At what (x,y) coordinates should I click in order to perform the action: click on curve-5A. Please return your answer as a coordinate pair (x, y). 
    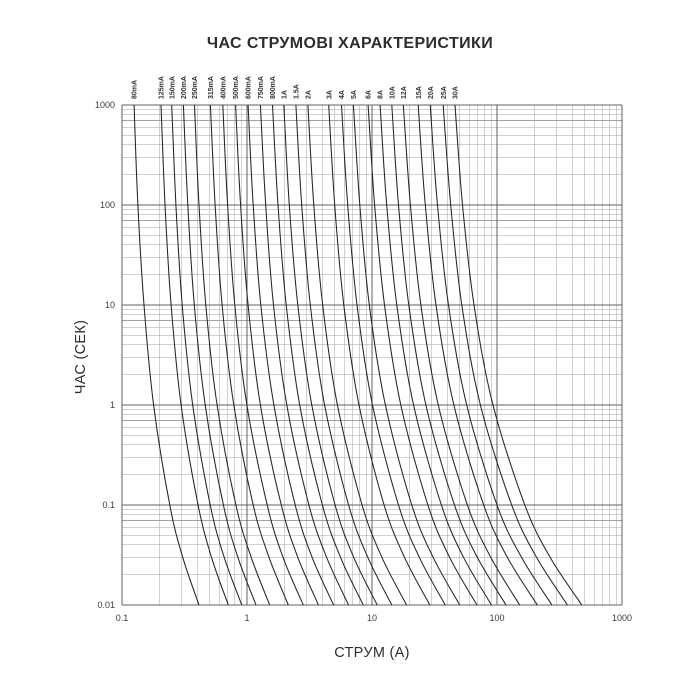
    Looking at the image, I should click on (406, 355).